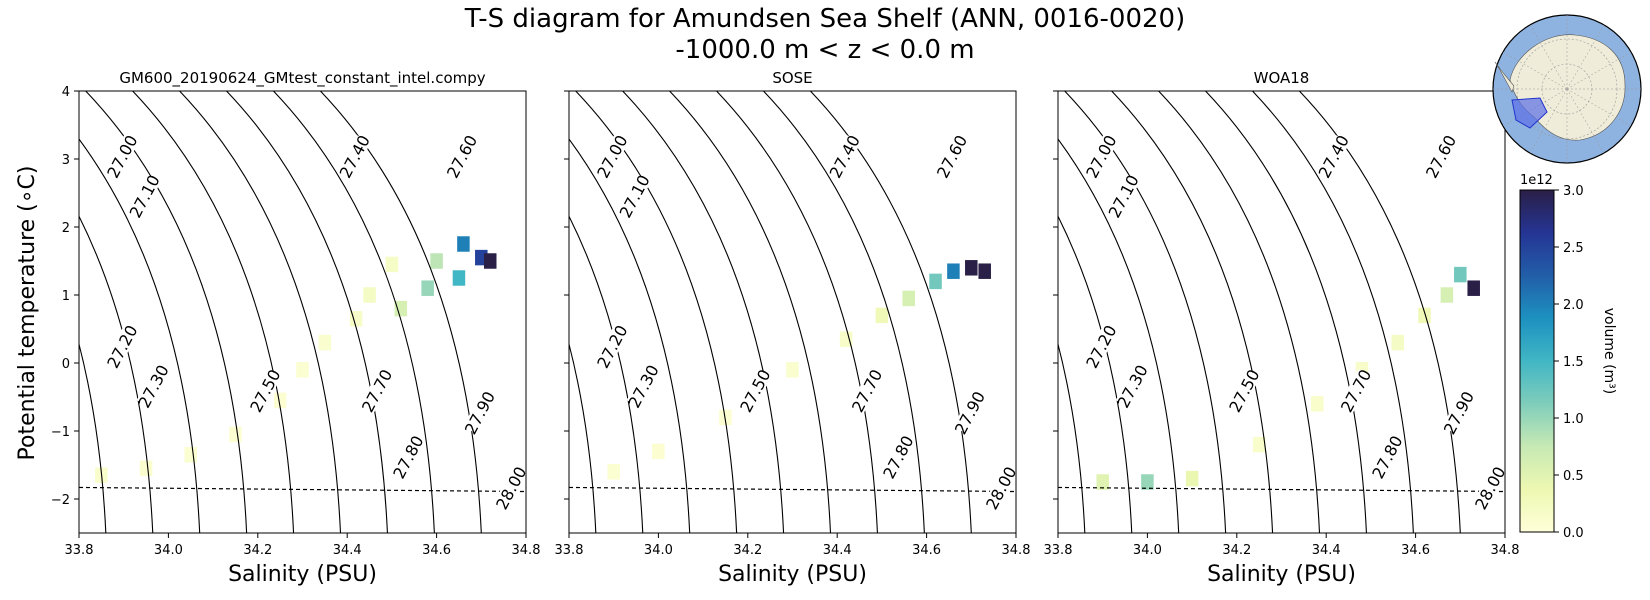 The image size is (1650, 600). What do you see at coordinates (66, 228) in the screenshot?
I see `y-tick-label: 2` at bounding box center [66, 228].